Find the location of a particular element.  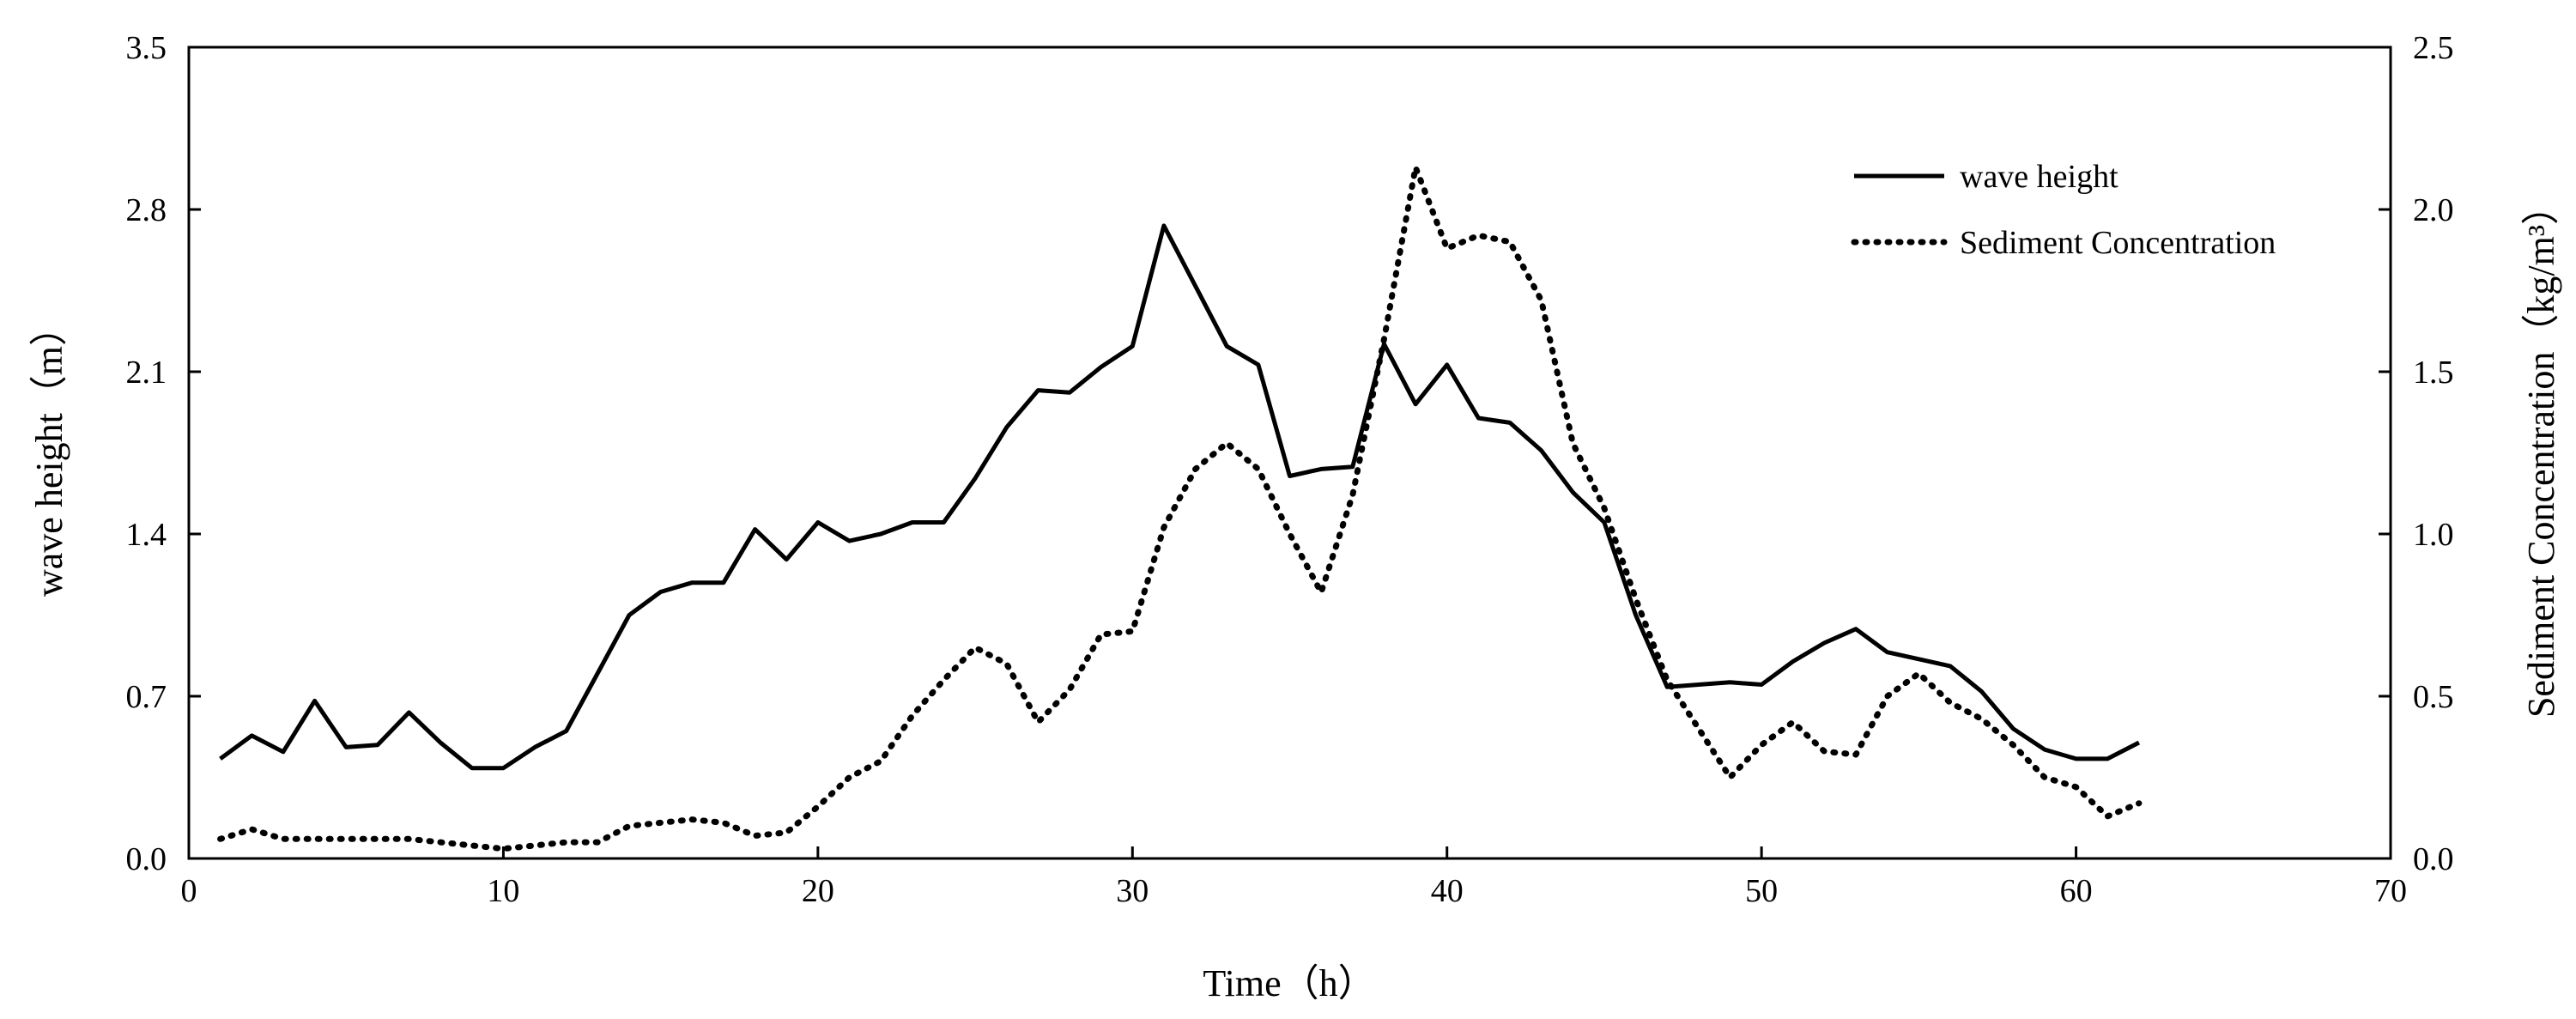

x-tick-label: 0 is located at coordinates (189, 891).